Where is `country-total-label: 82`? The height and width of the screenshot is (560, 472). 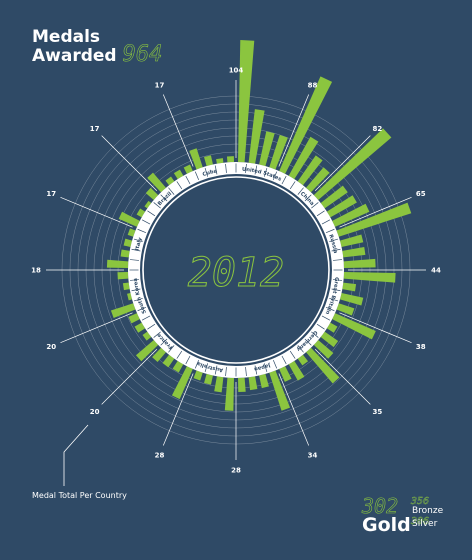 country-total-label: 82 is located at coordinates (378, 129).